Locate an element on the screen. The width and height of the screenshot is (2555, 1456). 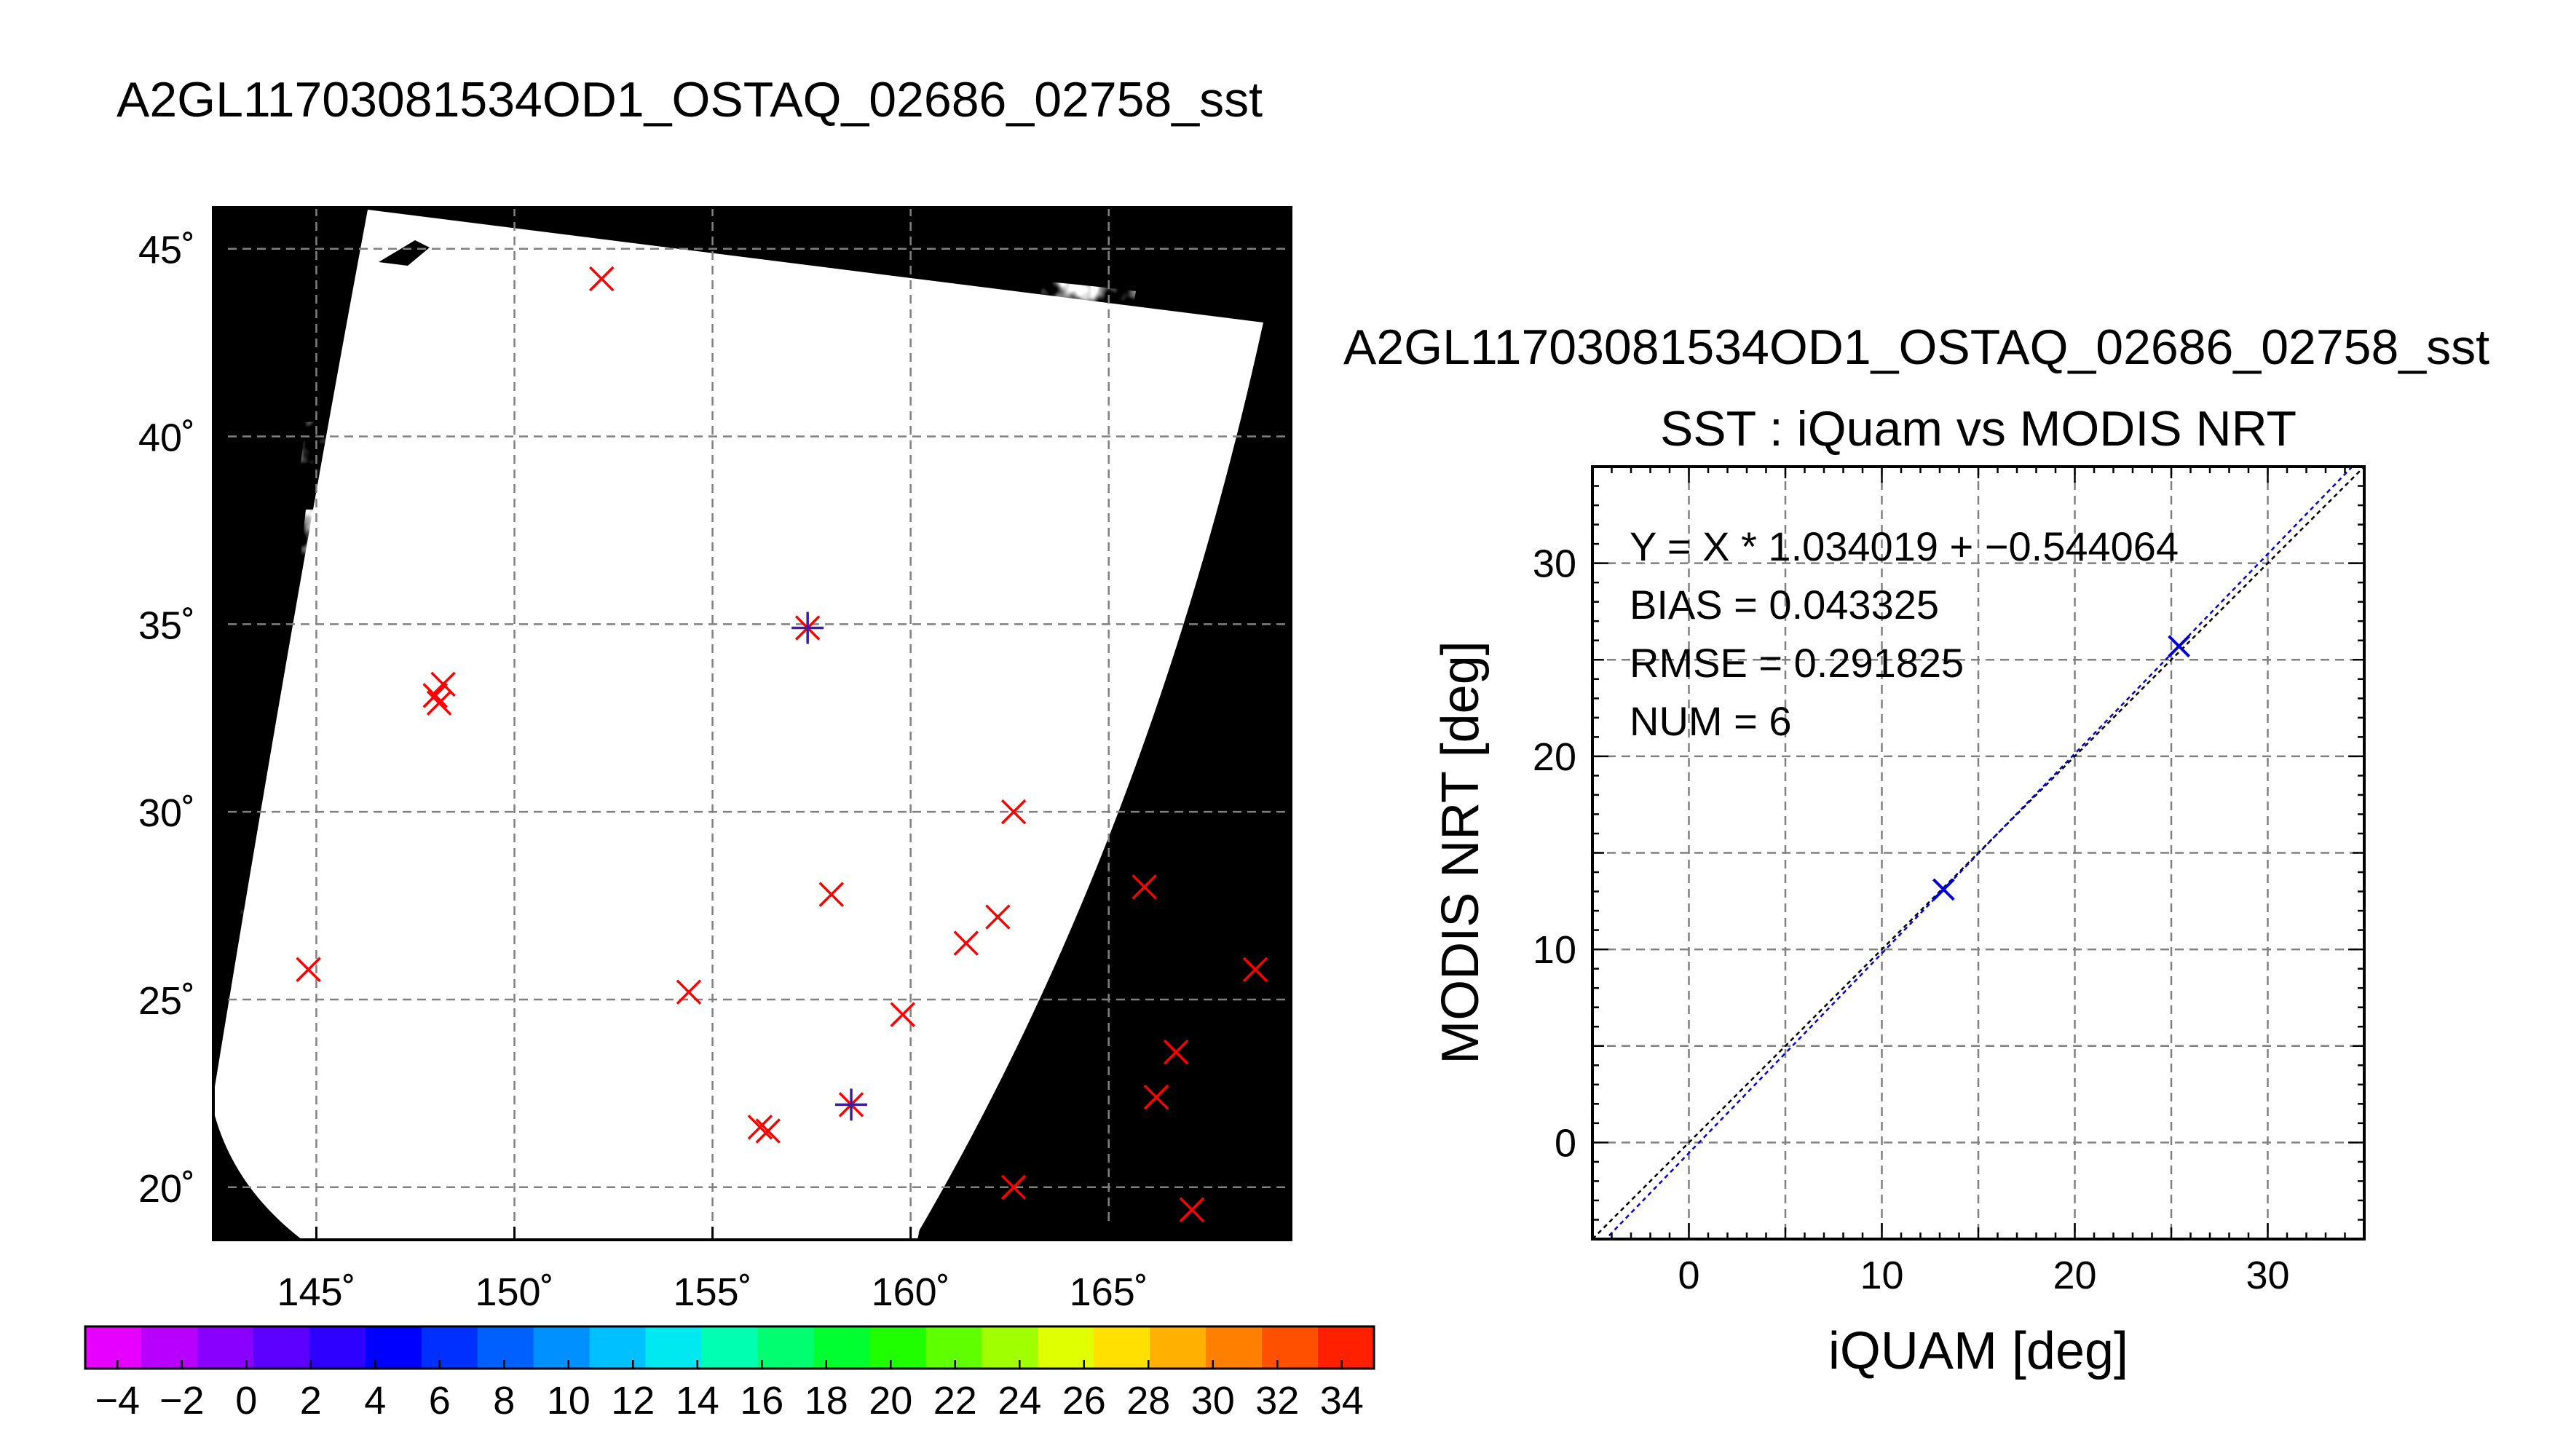
map-ytick-label: 45˚ is located at coordinates (166, 250).